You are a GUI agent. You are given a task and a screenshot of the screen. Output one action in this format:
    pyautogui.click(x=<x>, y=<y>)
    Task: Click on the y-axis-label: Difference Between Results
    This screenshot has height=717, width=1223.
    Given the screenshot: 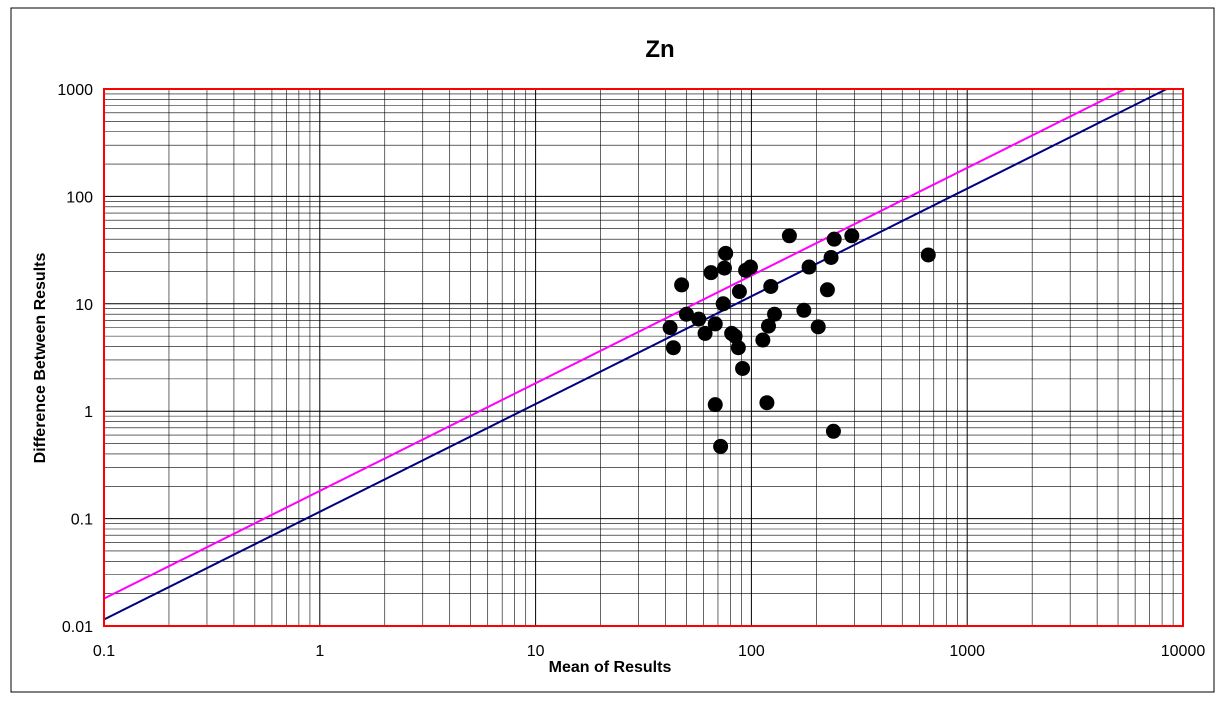 What is the action you would take?
    pyautogui.click(x=40, y=358)
    